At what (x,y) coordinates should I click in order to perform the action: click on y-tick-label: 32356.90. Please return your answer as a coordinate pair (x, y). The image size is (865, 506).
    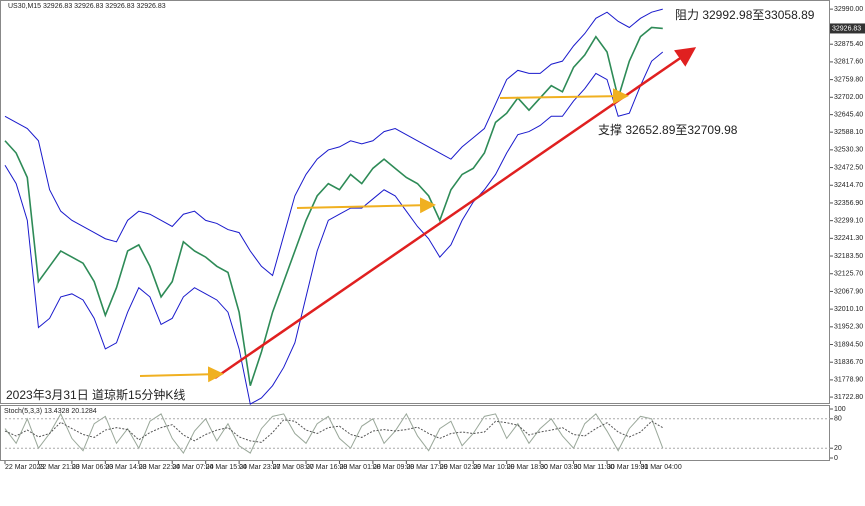
    Looking at the image, I should click on (848, 203).